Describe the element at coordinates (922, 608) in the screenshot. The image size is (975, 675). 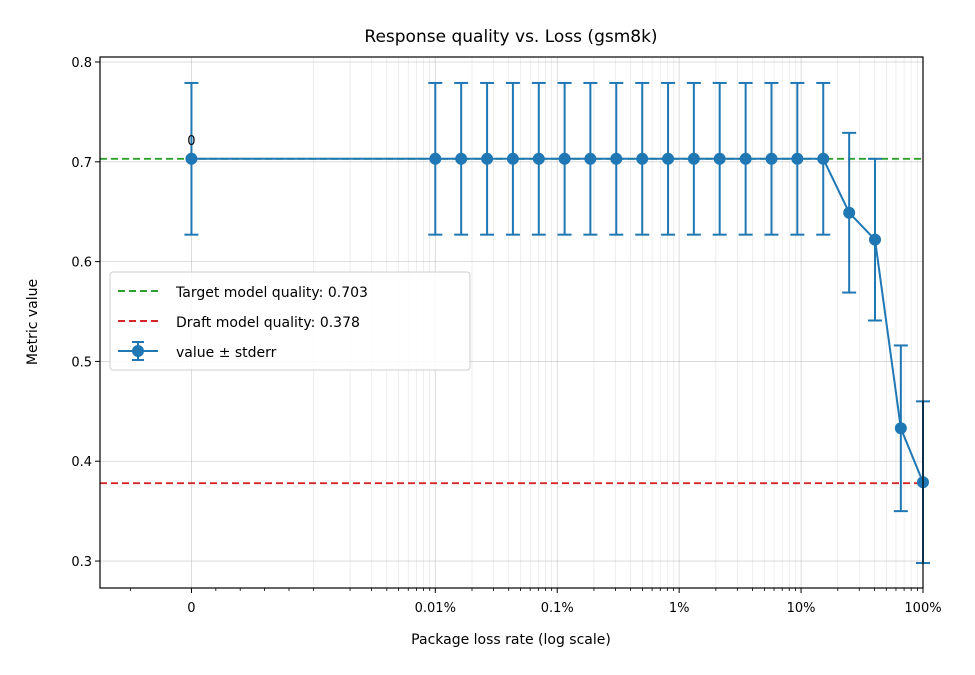
I see `x-tick-label: 100%` at that location.